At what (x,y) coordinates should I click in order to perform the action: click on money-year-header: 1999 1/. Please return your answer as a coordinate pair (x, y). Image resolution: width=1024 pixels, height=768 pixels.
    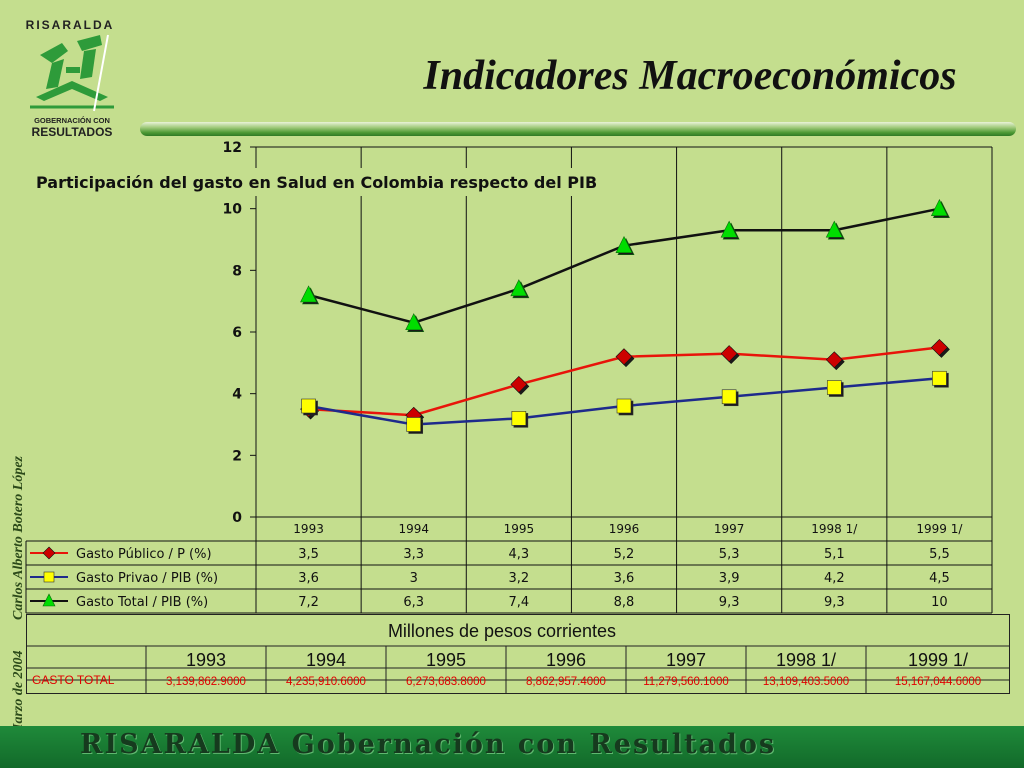
    Looking at the image, I should click on (938, 660).